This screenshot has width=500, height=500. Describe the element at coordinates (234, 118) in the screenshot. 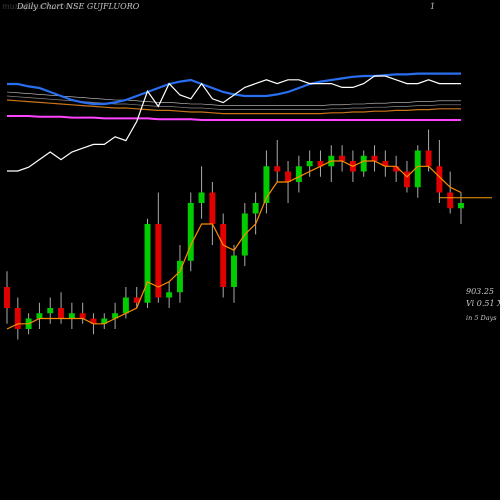

I see `ma-magenta-line` at that location.